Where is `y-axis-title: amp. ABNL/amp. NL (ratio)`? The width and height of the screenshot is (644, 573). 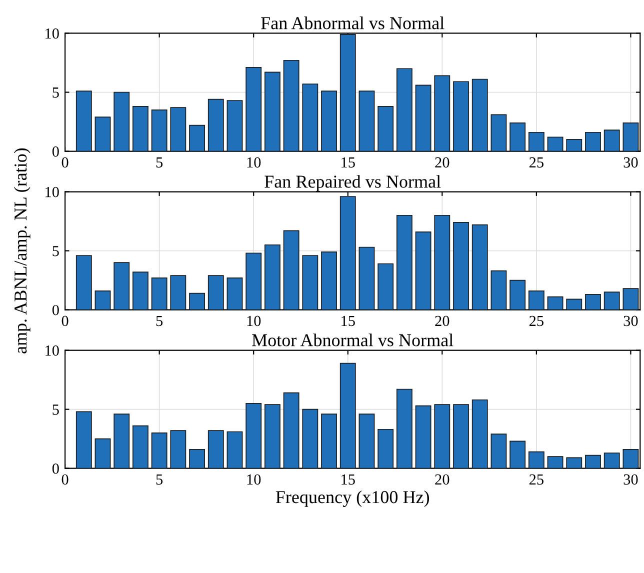 y-axis-title: amp. ABNL/amp. NL (ratio) is located at coordinates (22, 251).